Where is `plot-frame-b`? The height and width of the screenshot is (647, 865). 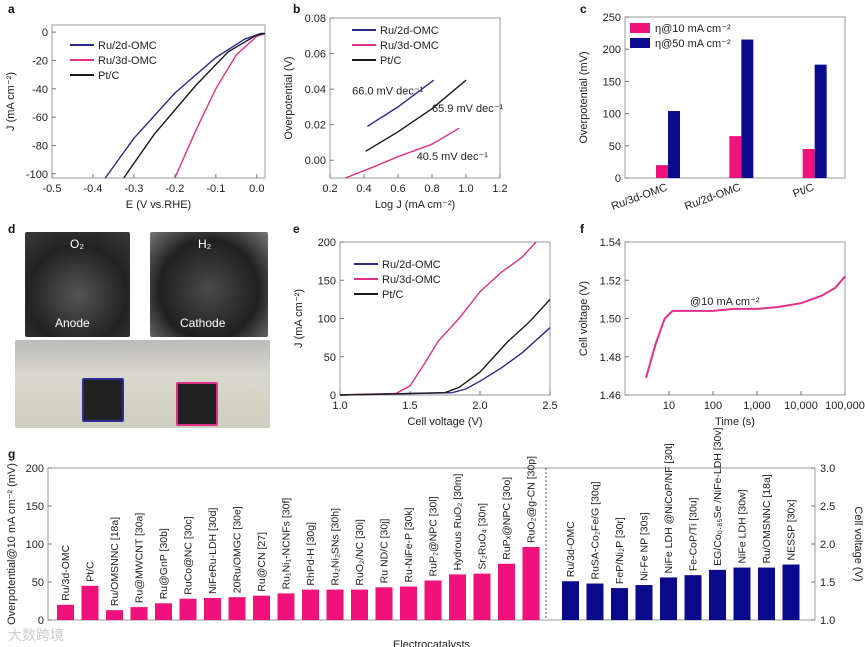
plot-frame-b is located at coordinates (415, 98).